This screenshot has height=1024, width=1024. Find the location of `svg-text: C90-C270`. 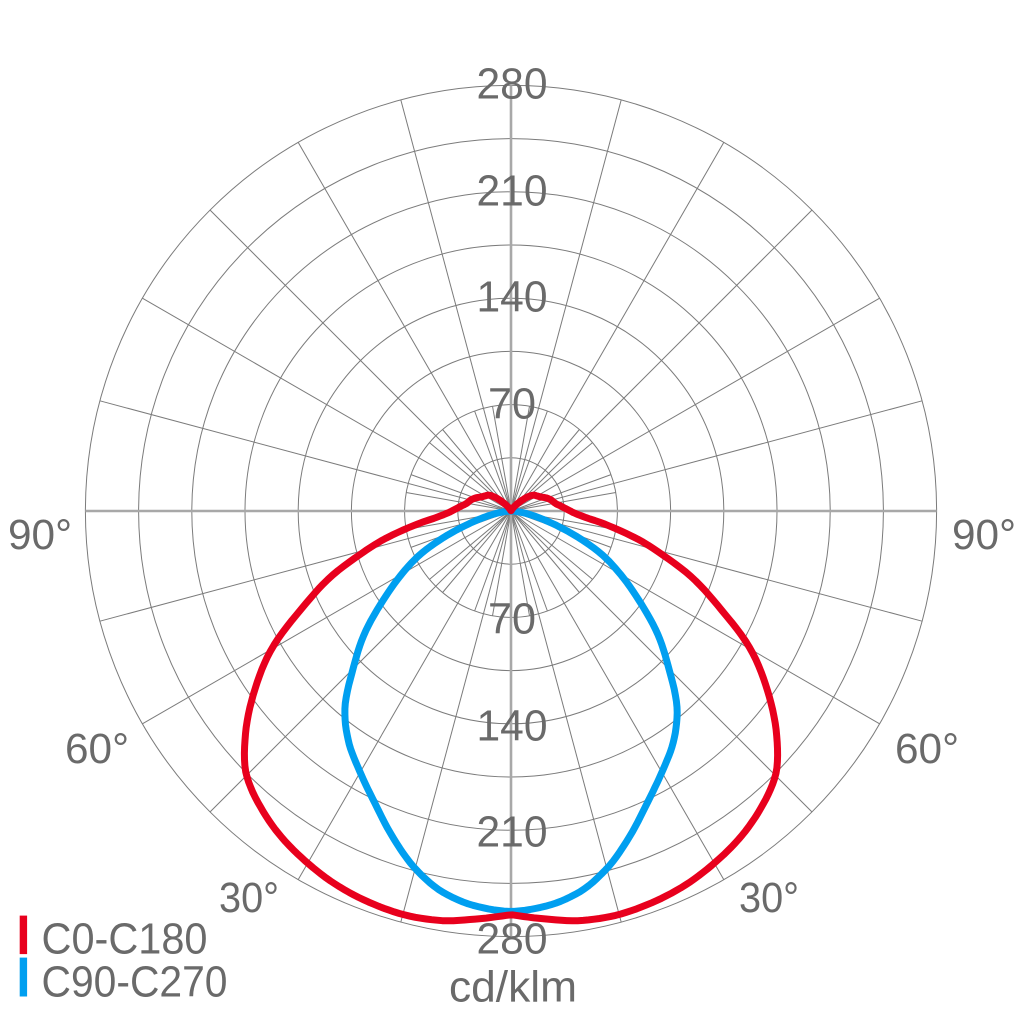

svg-text: C90-C270 is located at coordinates (135, 983).